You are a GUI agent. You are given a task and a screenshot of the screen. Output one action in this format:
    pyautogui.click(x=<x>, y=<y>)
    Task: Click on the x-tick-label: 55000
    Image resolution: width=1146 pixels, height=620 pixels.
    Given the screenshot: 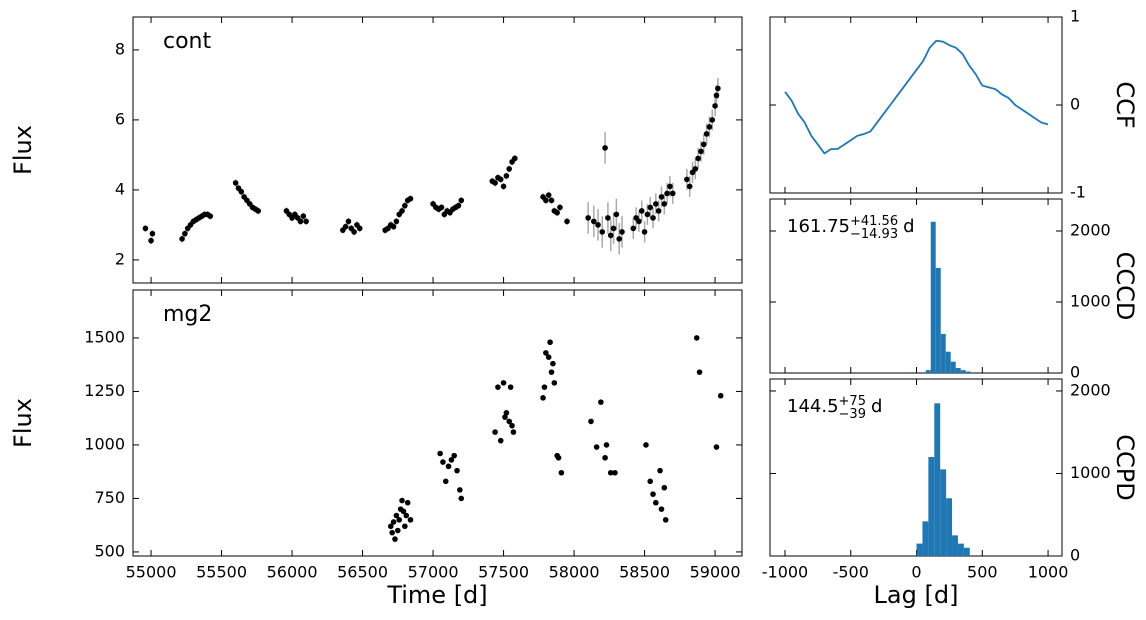 What is the action you would take?
    pyautogui.click(x=151, y=572)
    